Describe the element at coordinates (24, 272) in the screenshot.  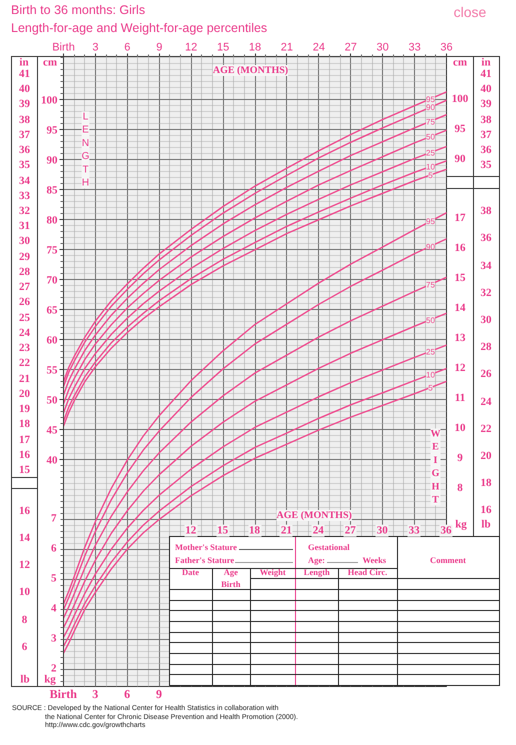
I see `text: 41 40 39 38 37 36 35 34 33 32 31 30 29 28 27 26 25 24 23 22 21 20 19 18 17 16 15` at that location.